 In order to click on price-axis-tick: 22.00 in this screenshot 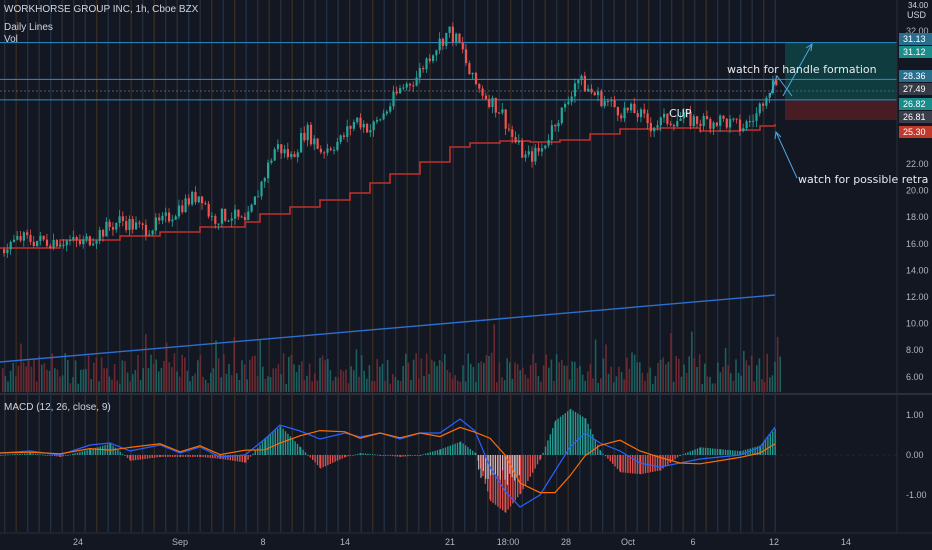, I will do `click(917, 164)`.